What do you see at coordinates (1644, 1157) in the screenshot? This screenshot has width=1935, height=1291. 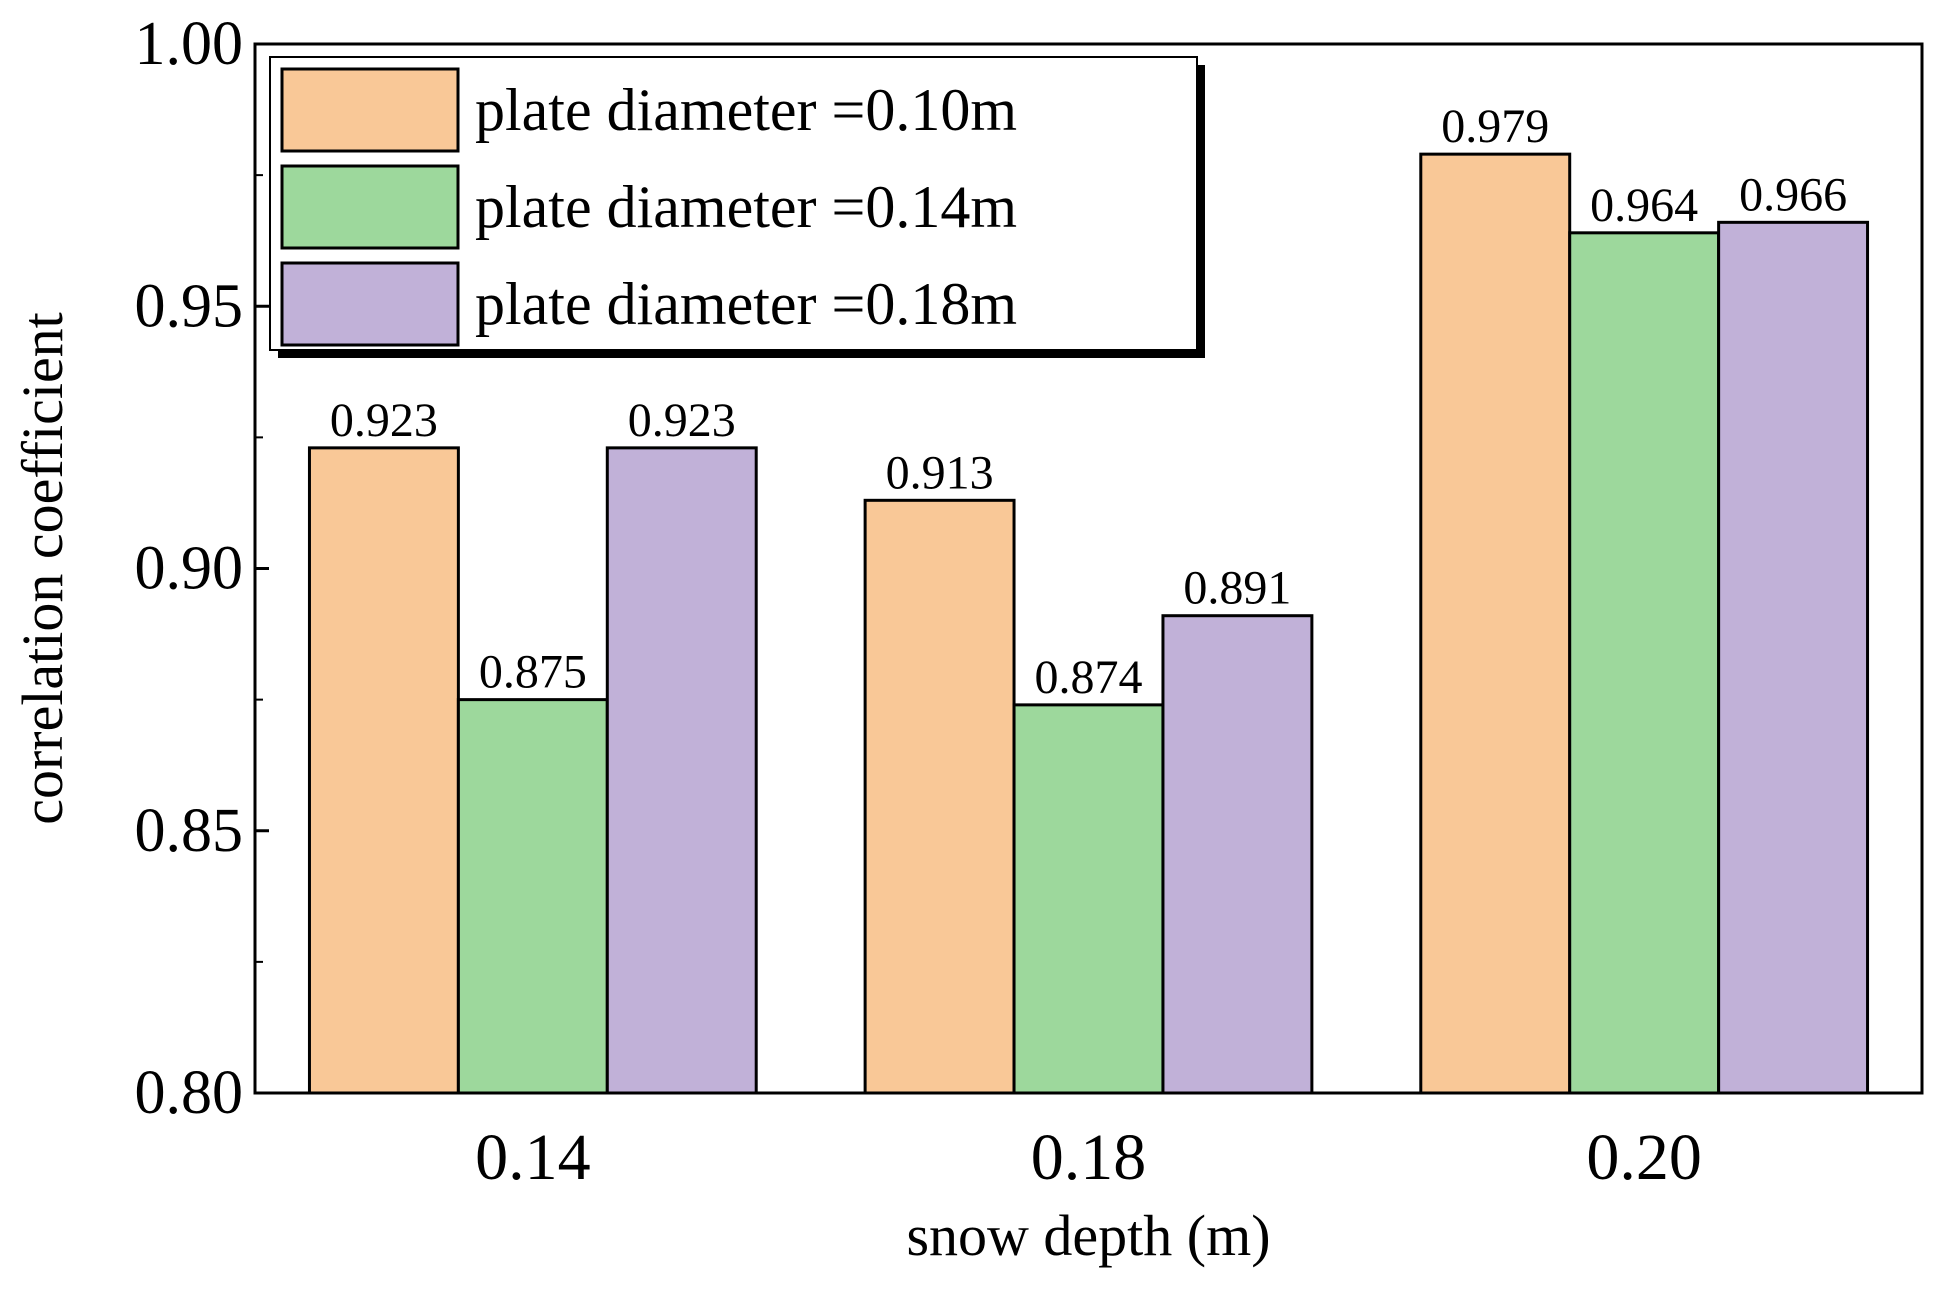 I see `x-tick-label: 0.20` at bounding box center [1644, 1157].